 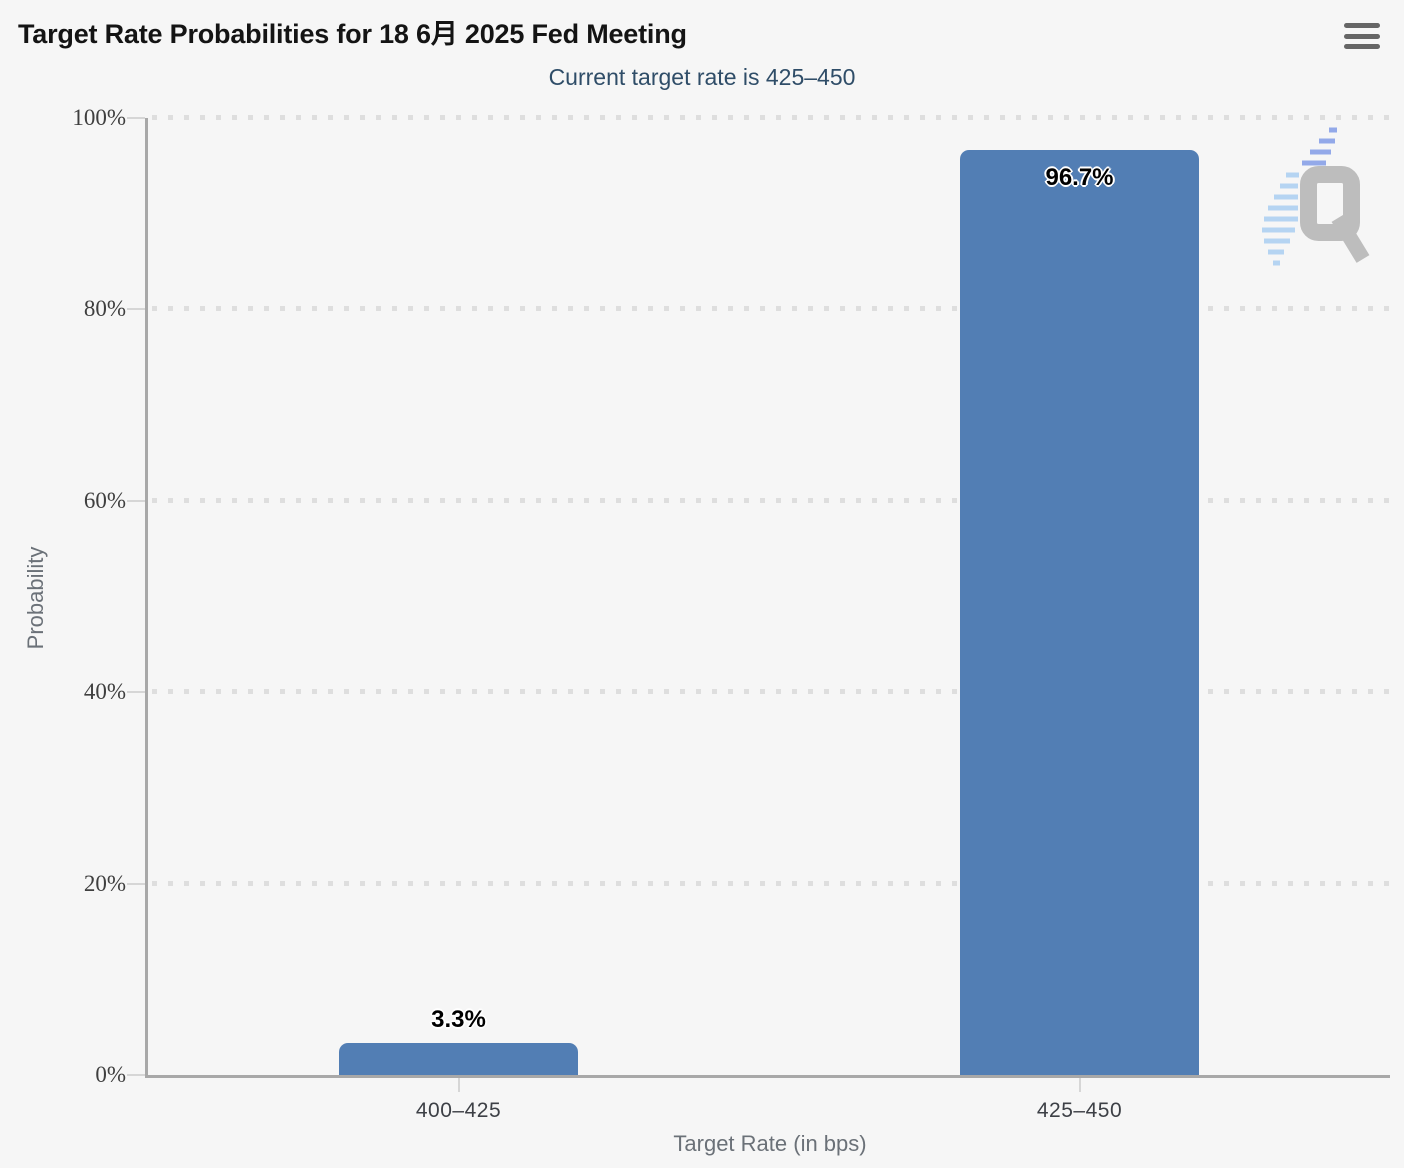 What do you see at coordinates (458, 1020) in the screenshot?
I see `bar-value-label: 3.3%` at bounding box center [458, 1020].